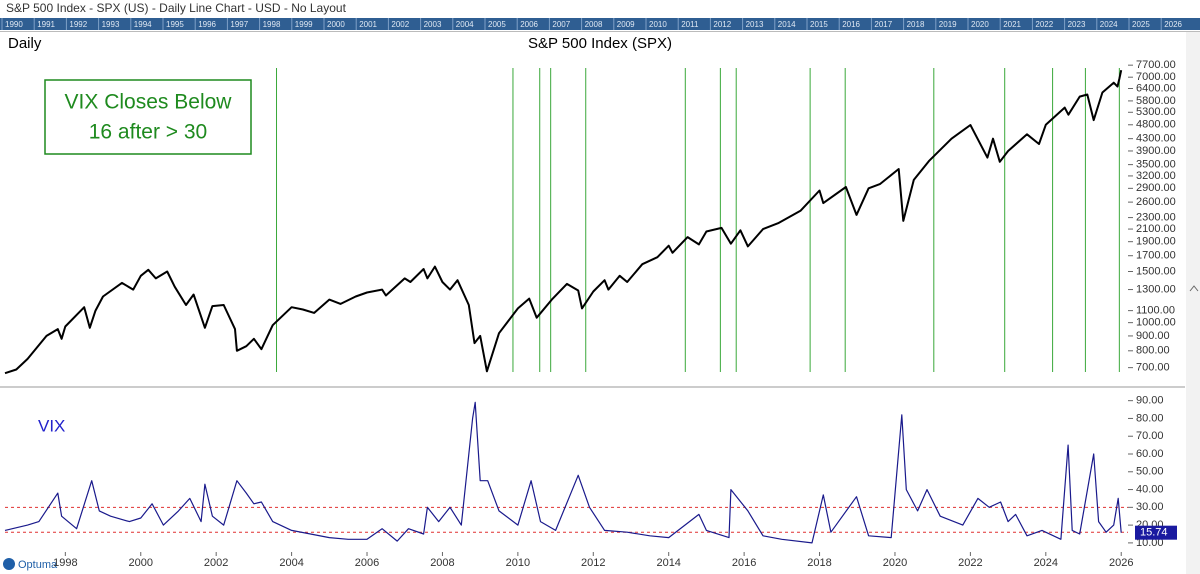 The width and height of the screenshot is (1200, 574). Describe the element at coordinates (1077, 24) in the screenshot. I see `timeline-year: 2023` at that location.